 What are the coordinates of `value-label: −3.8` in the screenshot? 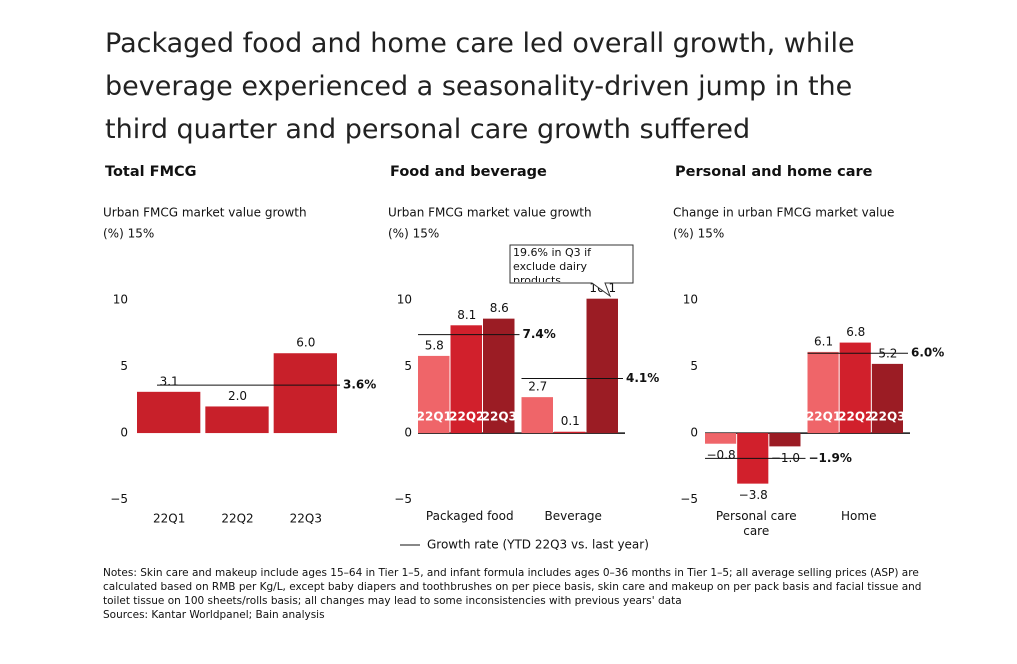 It's located at (753, 495).